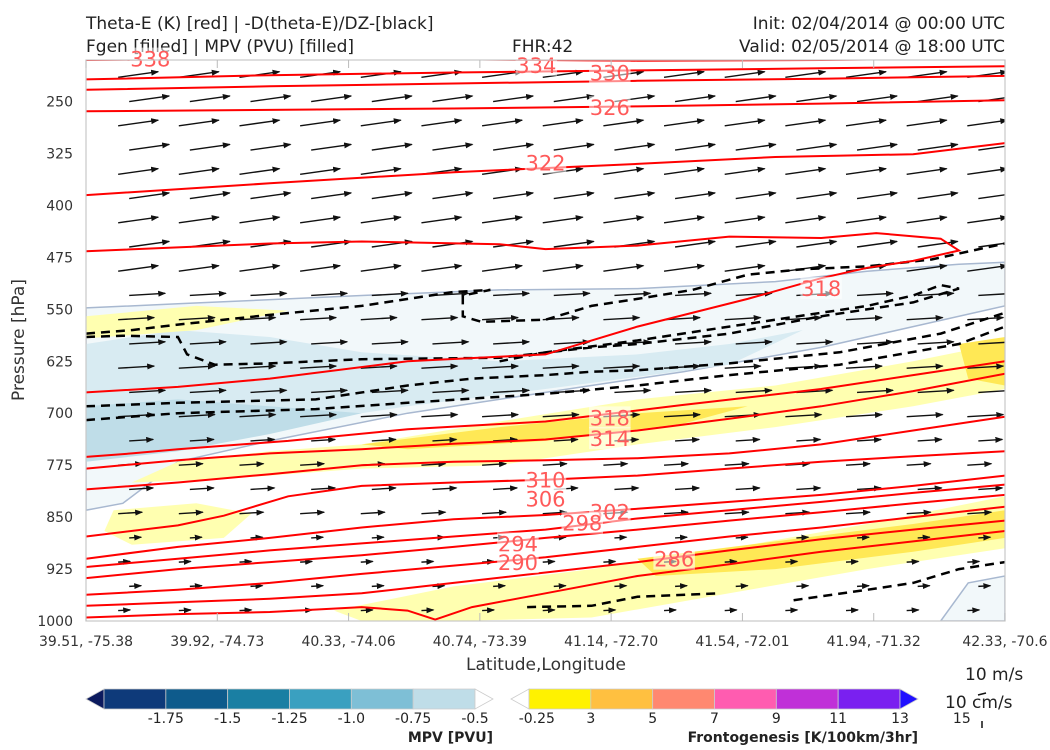 The height and width of the screenshot is (750, 1050). What do you see at coordinates (652, 719) in the screenshot?
I see `colorbar-1-tick-1: 5` at bounding box center [652, 719].